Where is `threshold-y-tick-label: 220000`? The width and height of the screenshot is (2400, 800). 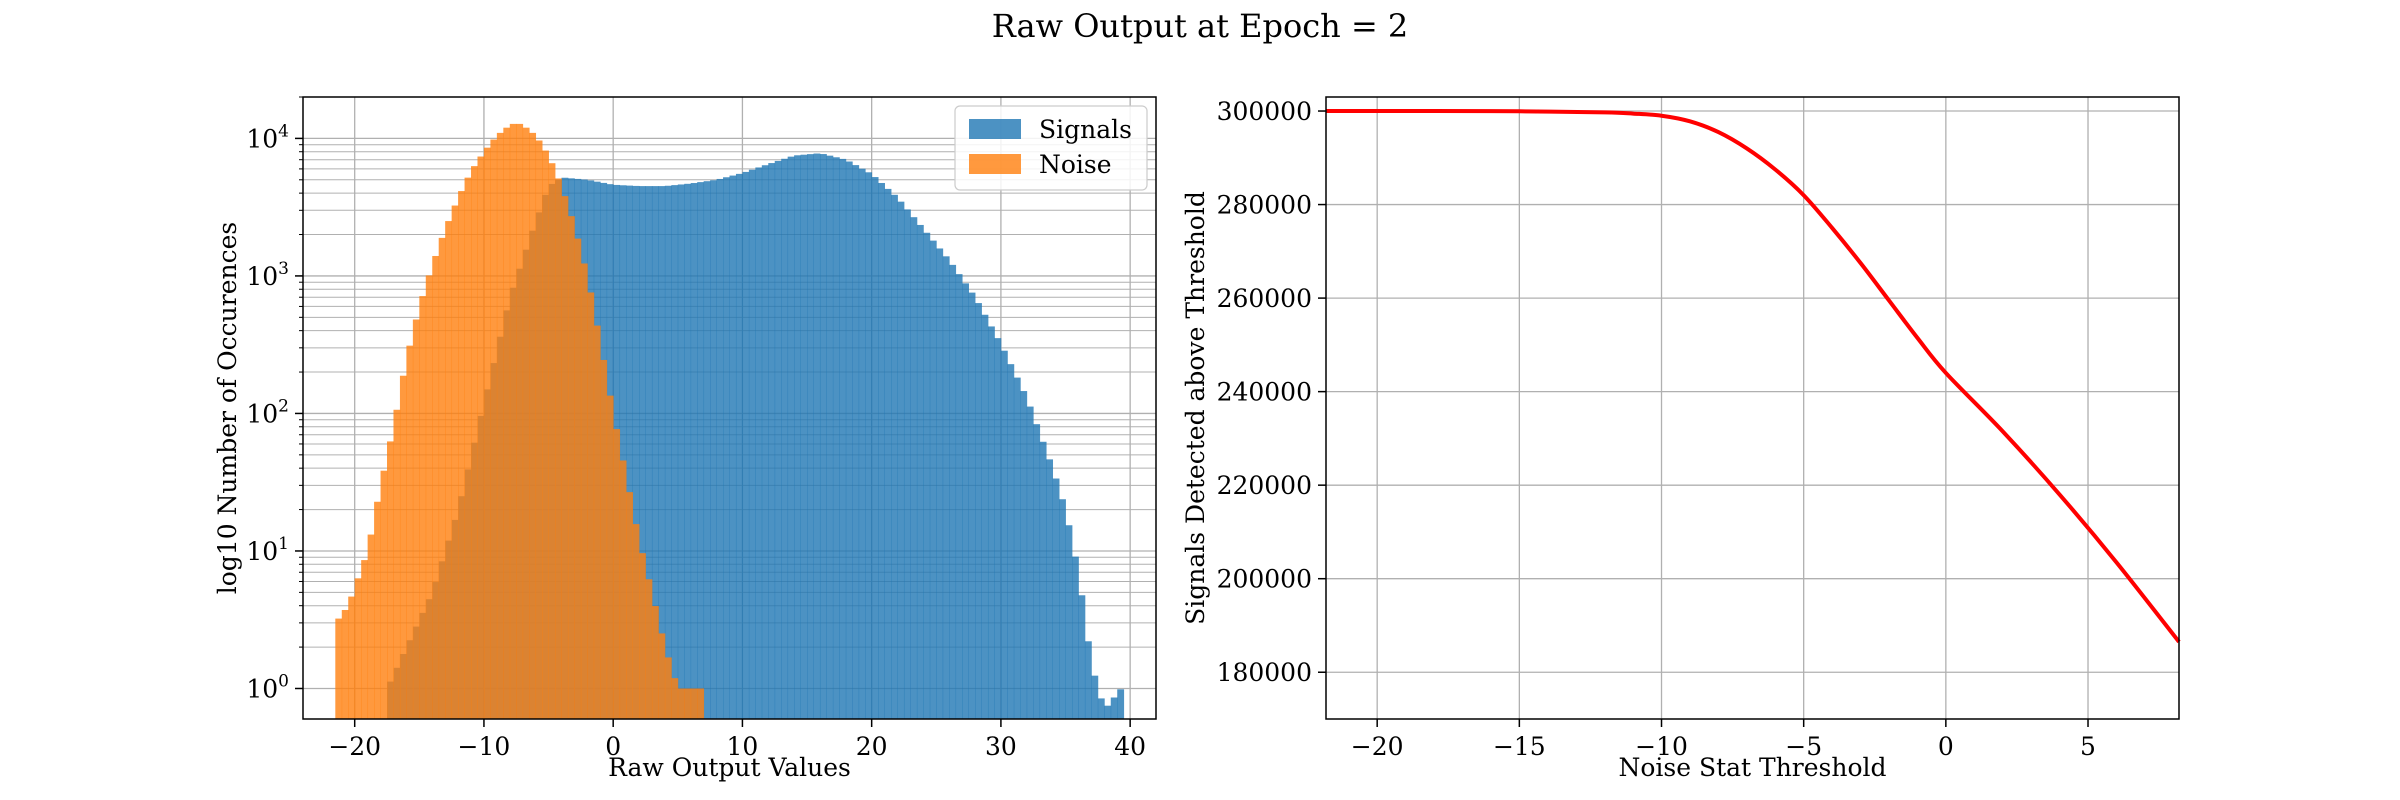 threshold-y-tick-label: 220000 is located at coordinates (1264, 485).